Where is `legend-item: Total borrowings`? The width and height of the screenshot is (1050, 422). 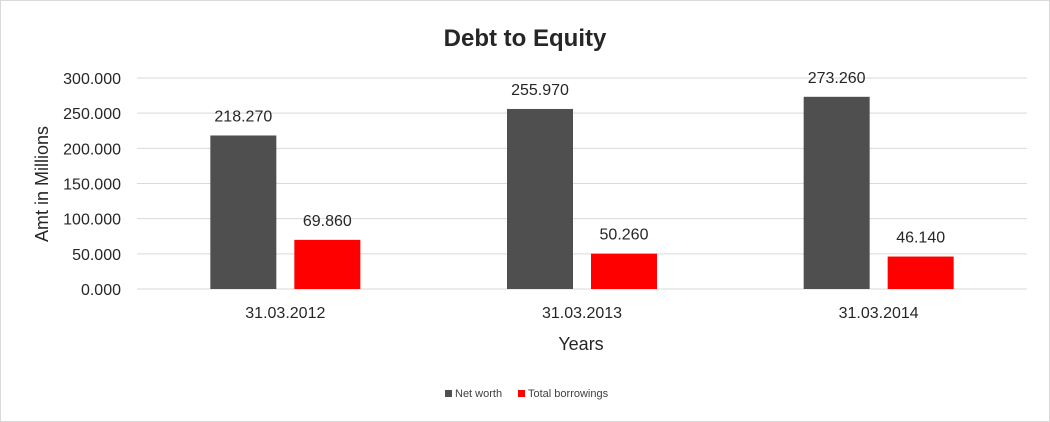
legend-item: Total borrowings is located at coordinates (563, 394).